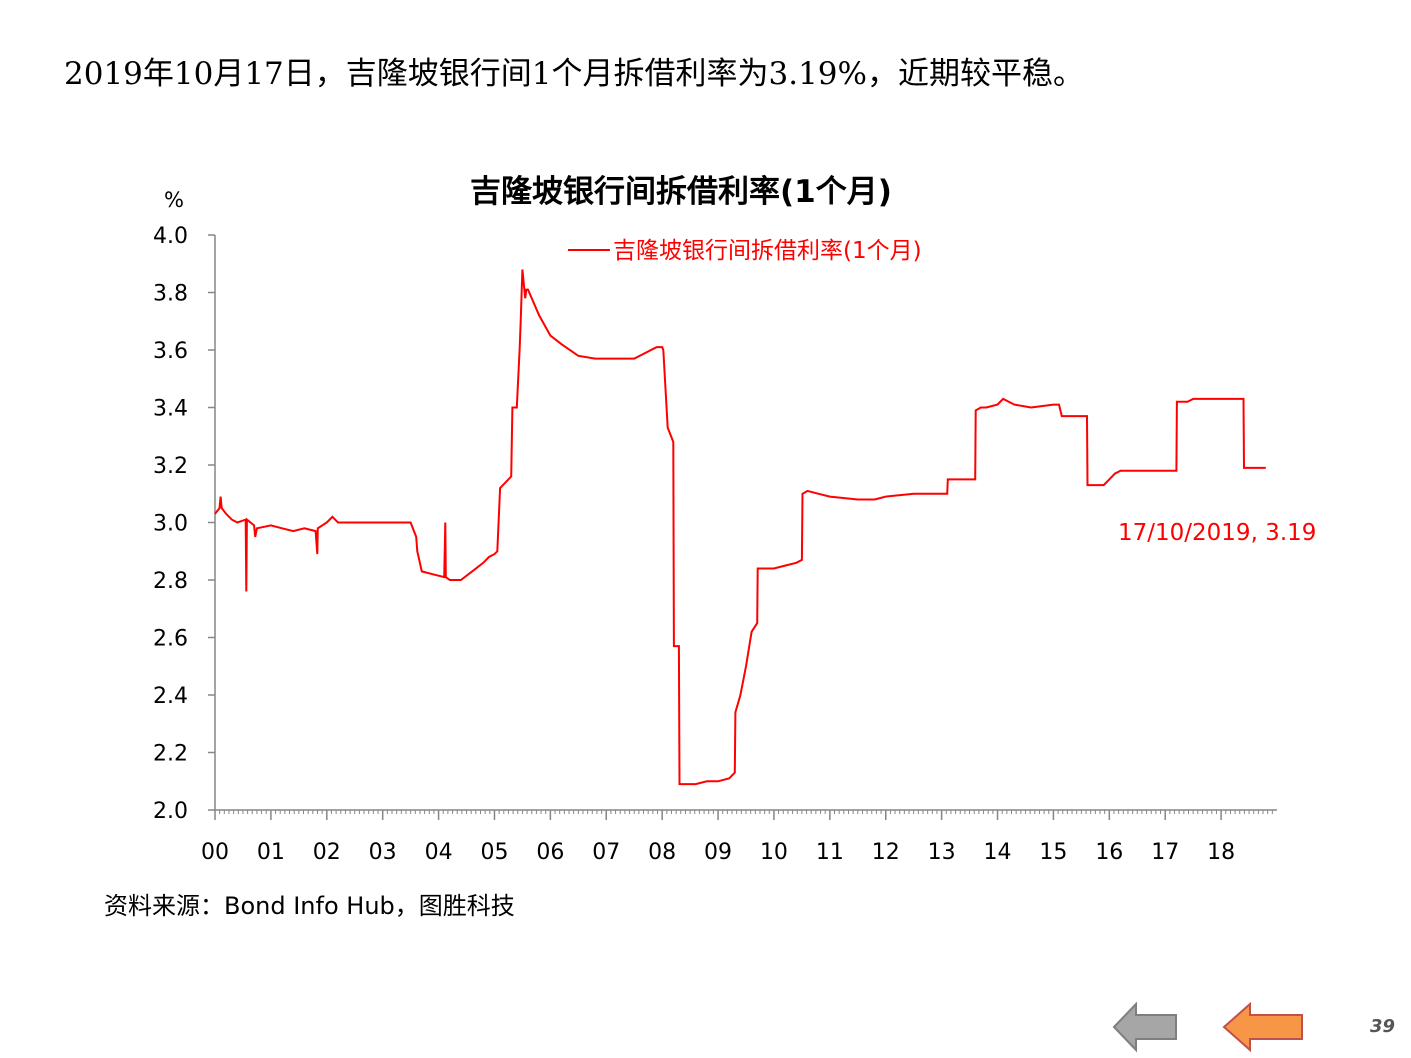 The width and height of the screenshot is (1411, 1058). What do you see at coordinates (774, 852) in the screenshot?
I see `x-tick-label: 10` at bounding box center [774, 852].